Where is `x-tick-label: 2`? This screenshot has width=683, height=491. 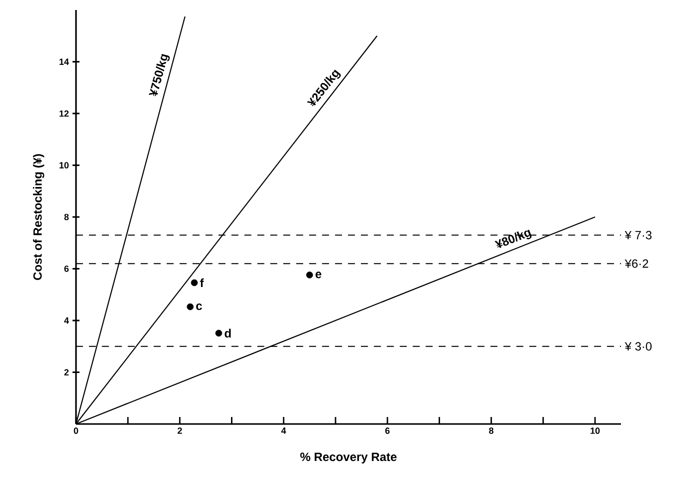
x-tick-label: 2 is located at coordinates (180, 431).